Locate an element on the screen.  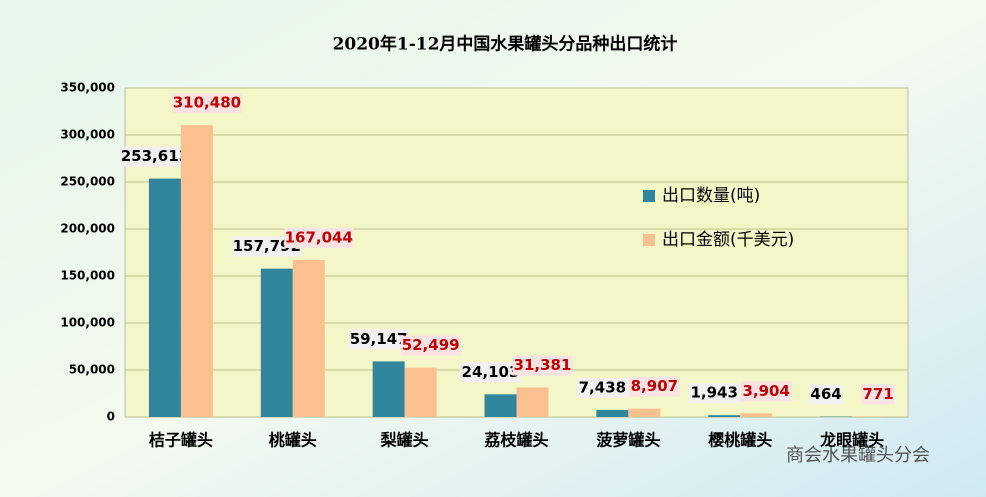
y-tick-label: 150,000 is located at coordinates (87, 276).